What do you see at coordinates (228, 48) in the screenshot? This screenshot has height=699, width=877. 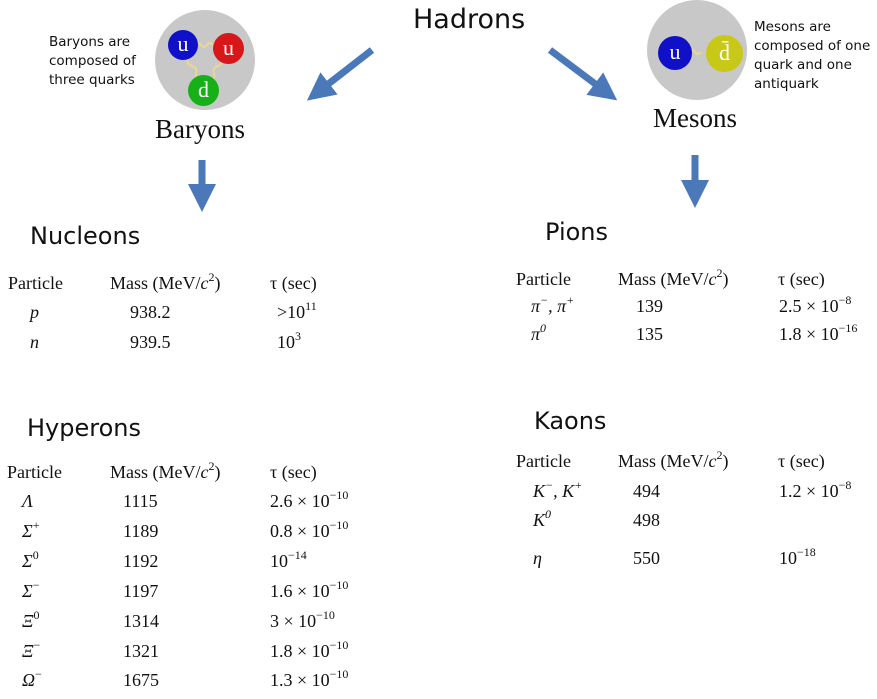 I see `up-quark-red: u` at bounding box center [228, 48].